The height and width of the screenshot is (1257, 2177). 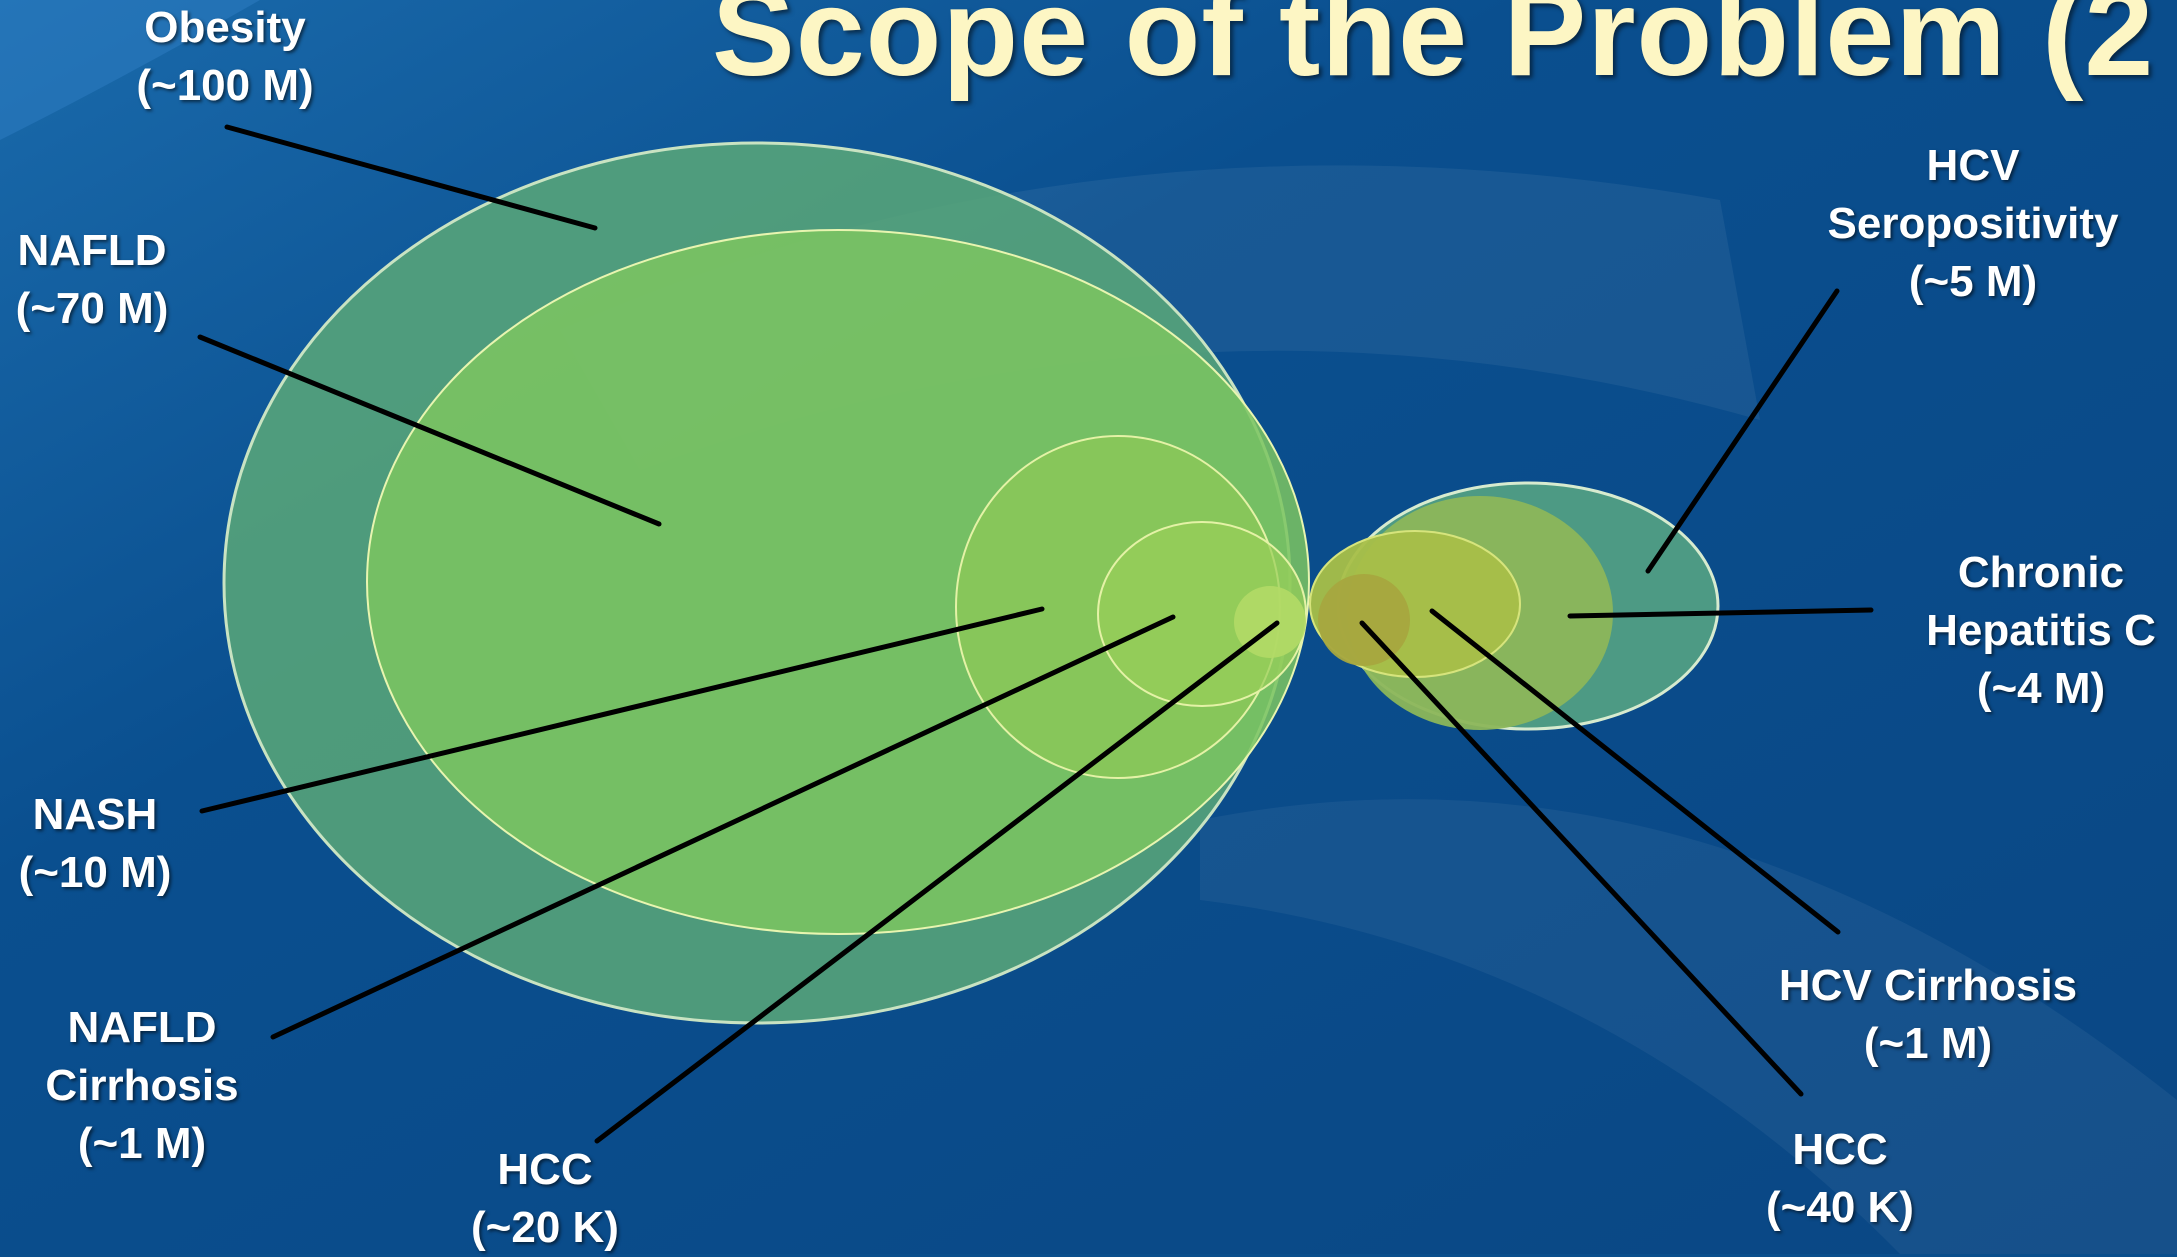 I want to click on hcv-cirrhosis-label-line-1: HCV Cirrhosis, so click(x=1928, y=985).